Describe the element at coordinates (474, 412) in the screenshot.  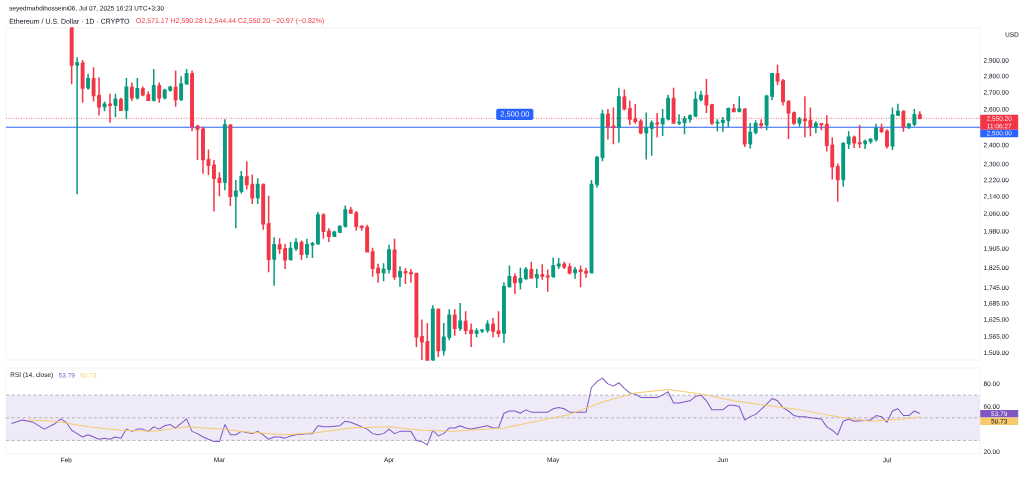
I see `line-series` at that location.